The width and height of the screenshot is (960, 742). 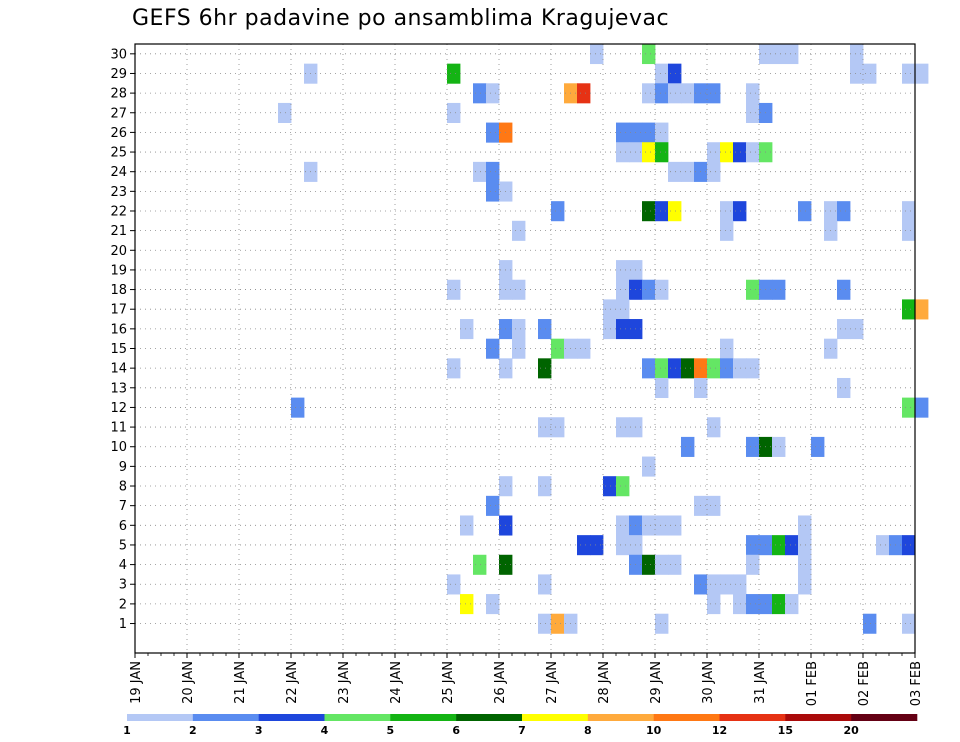 What do you see at coordinates (123, 565) in the screenshot?
I see `y-tick-label: 4` at bounding box center [123, 565].